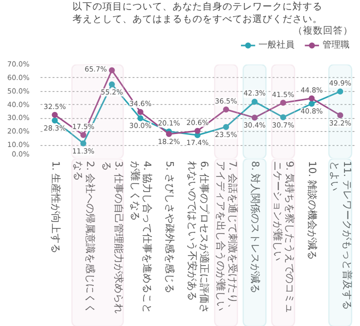 Image resolution: width=360 pixels, height=326 pixels. What do you see at coordinates (322, 30) in the screenshot?
I see `chart-subtitle: （複数回答）` at bounding box center [322, 30].